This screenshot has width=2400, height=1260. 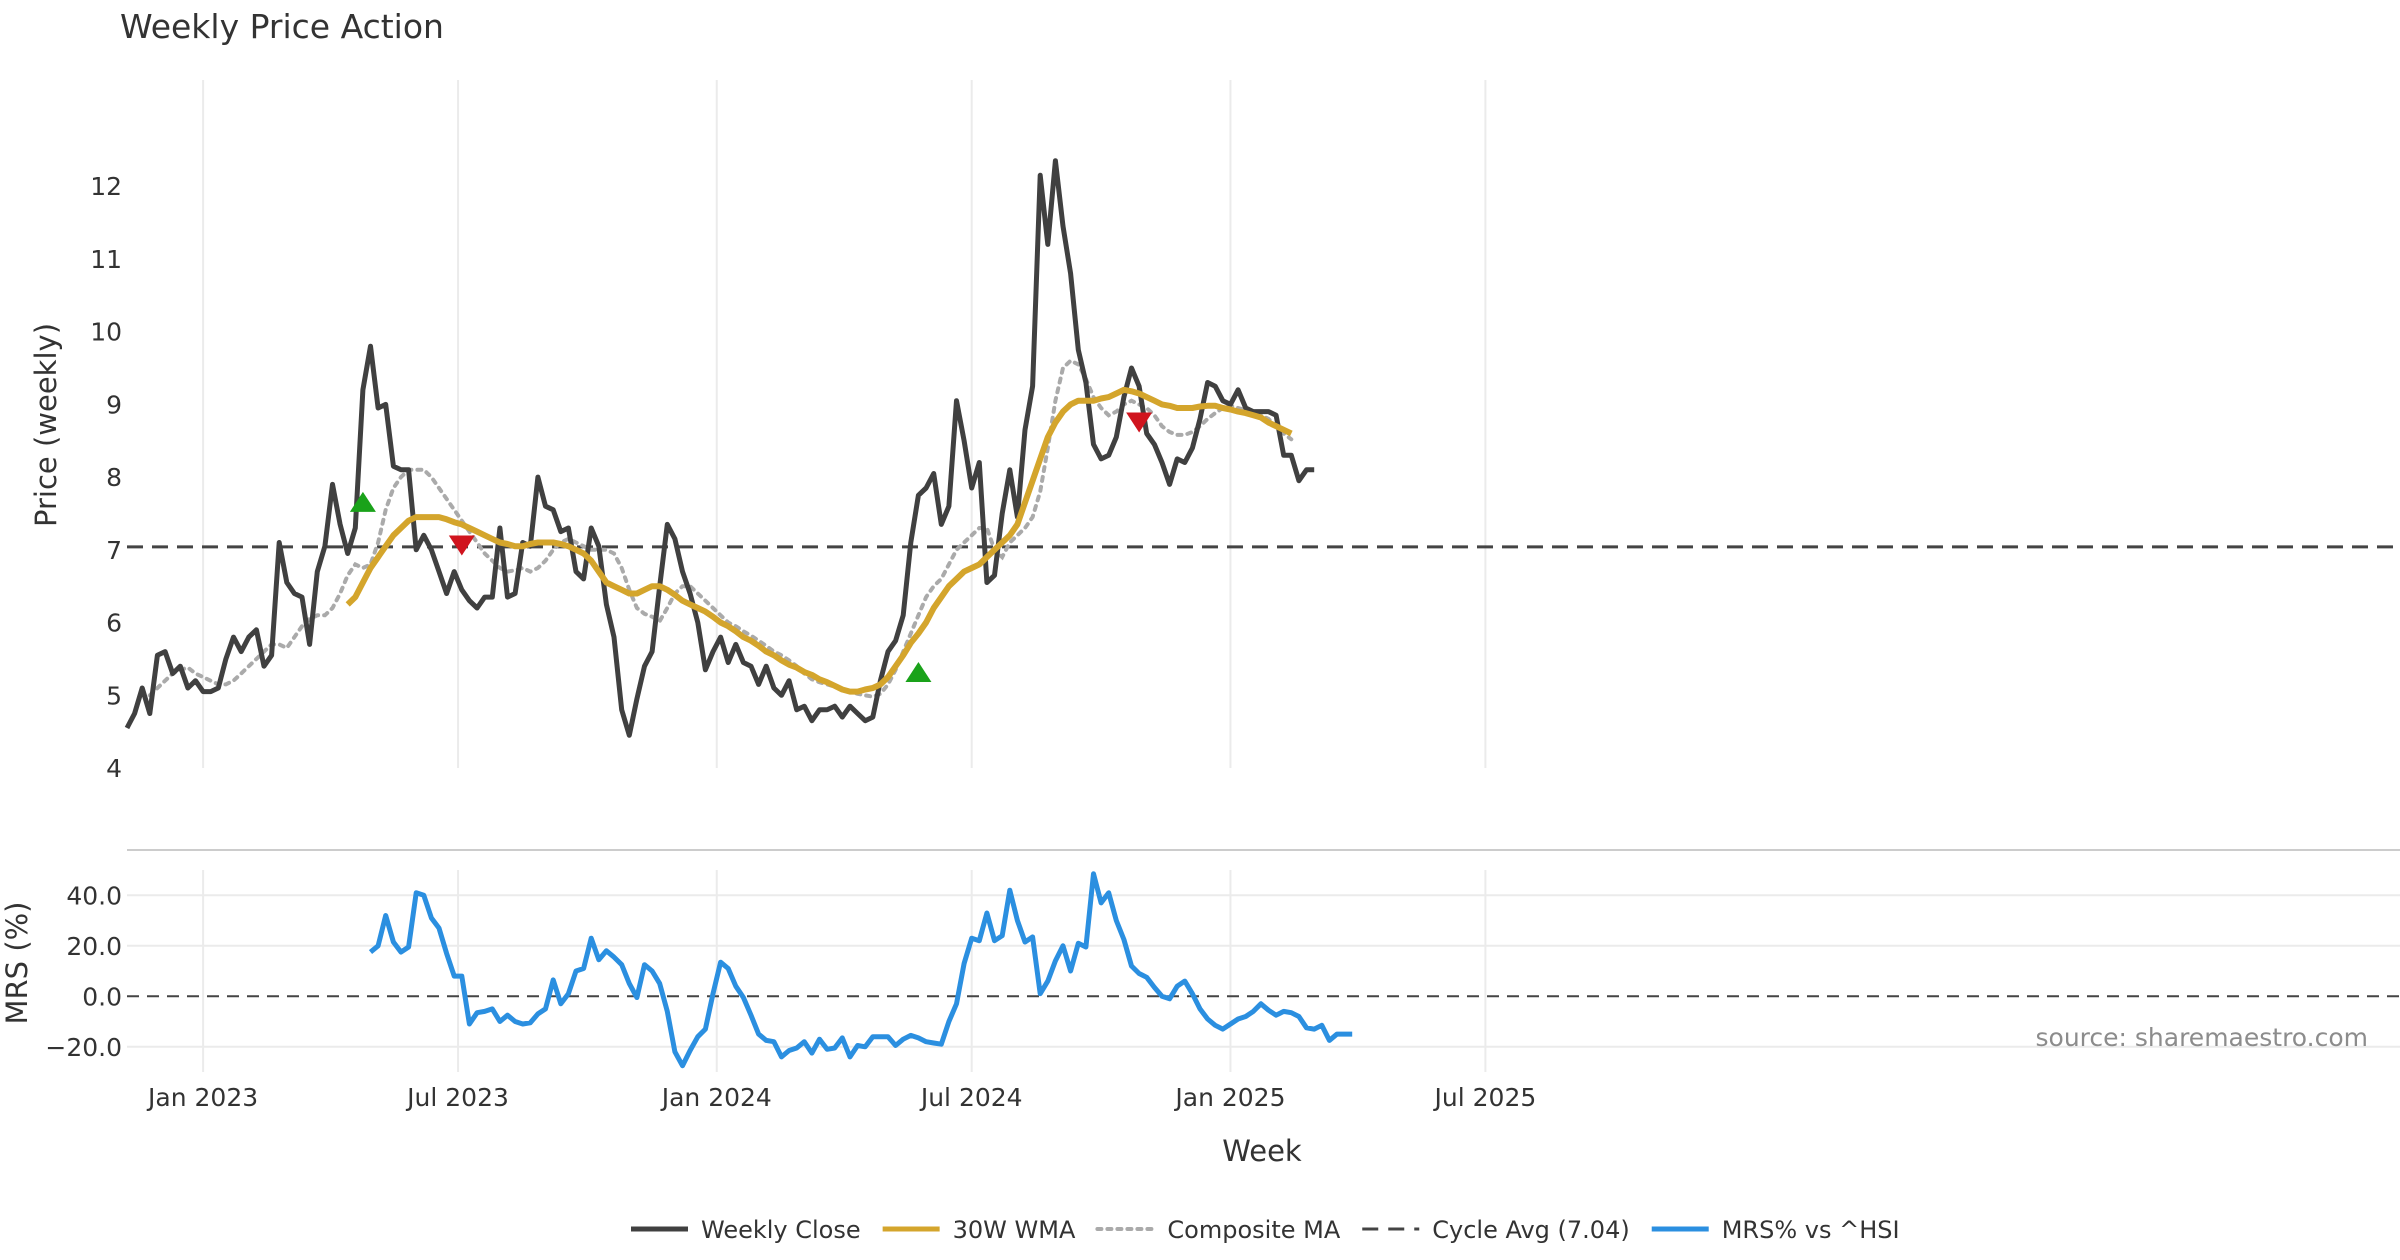 I want to click on legend-label: Weekly Close, so click(x=781, y=1230).